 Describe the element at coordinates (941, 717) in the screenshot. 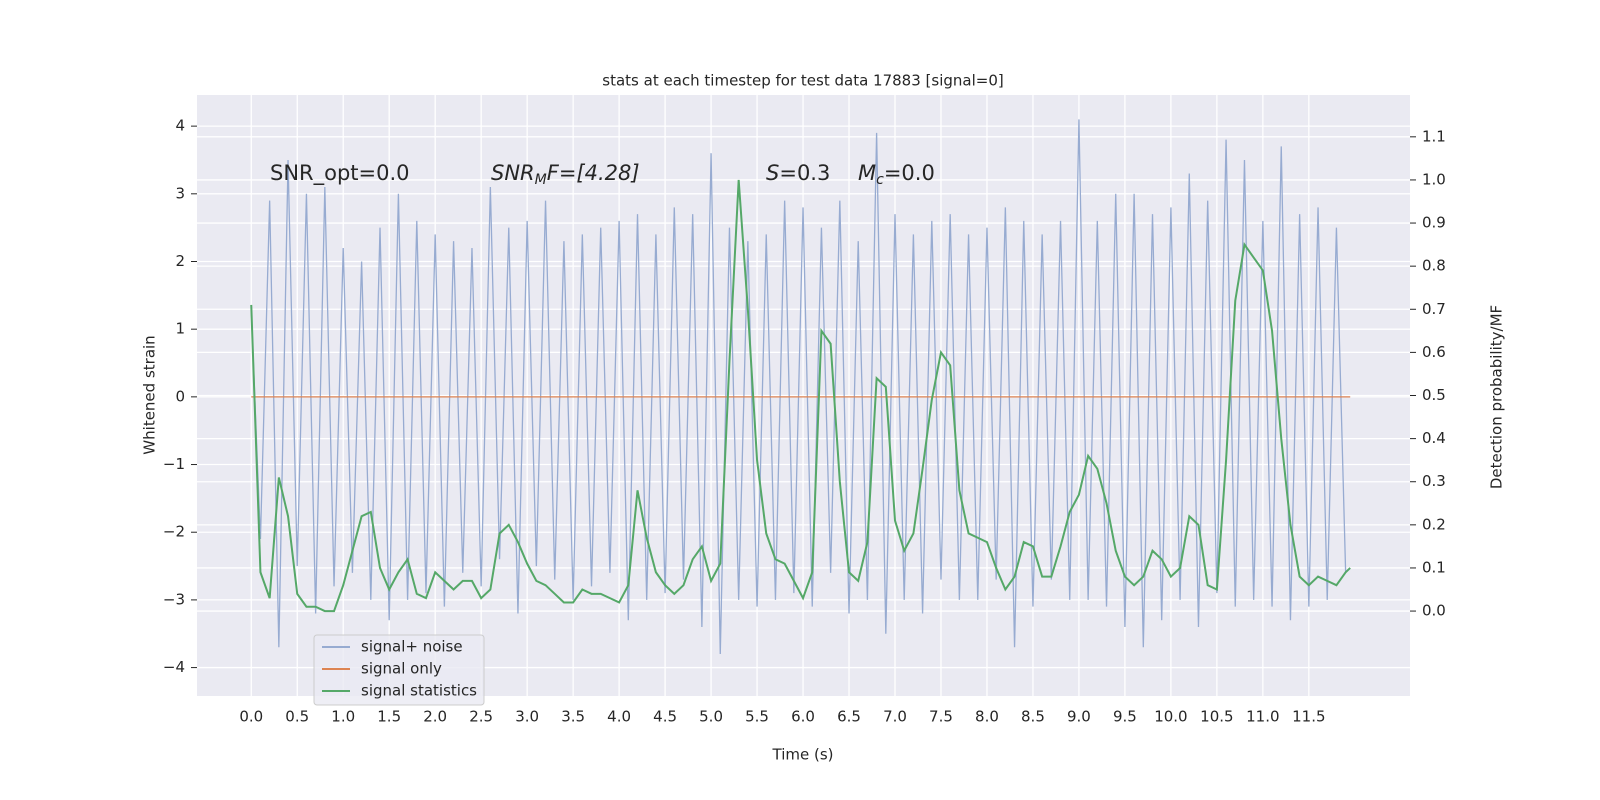

I see `x-tick-label: 7.5` at that location.